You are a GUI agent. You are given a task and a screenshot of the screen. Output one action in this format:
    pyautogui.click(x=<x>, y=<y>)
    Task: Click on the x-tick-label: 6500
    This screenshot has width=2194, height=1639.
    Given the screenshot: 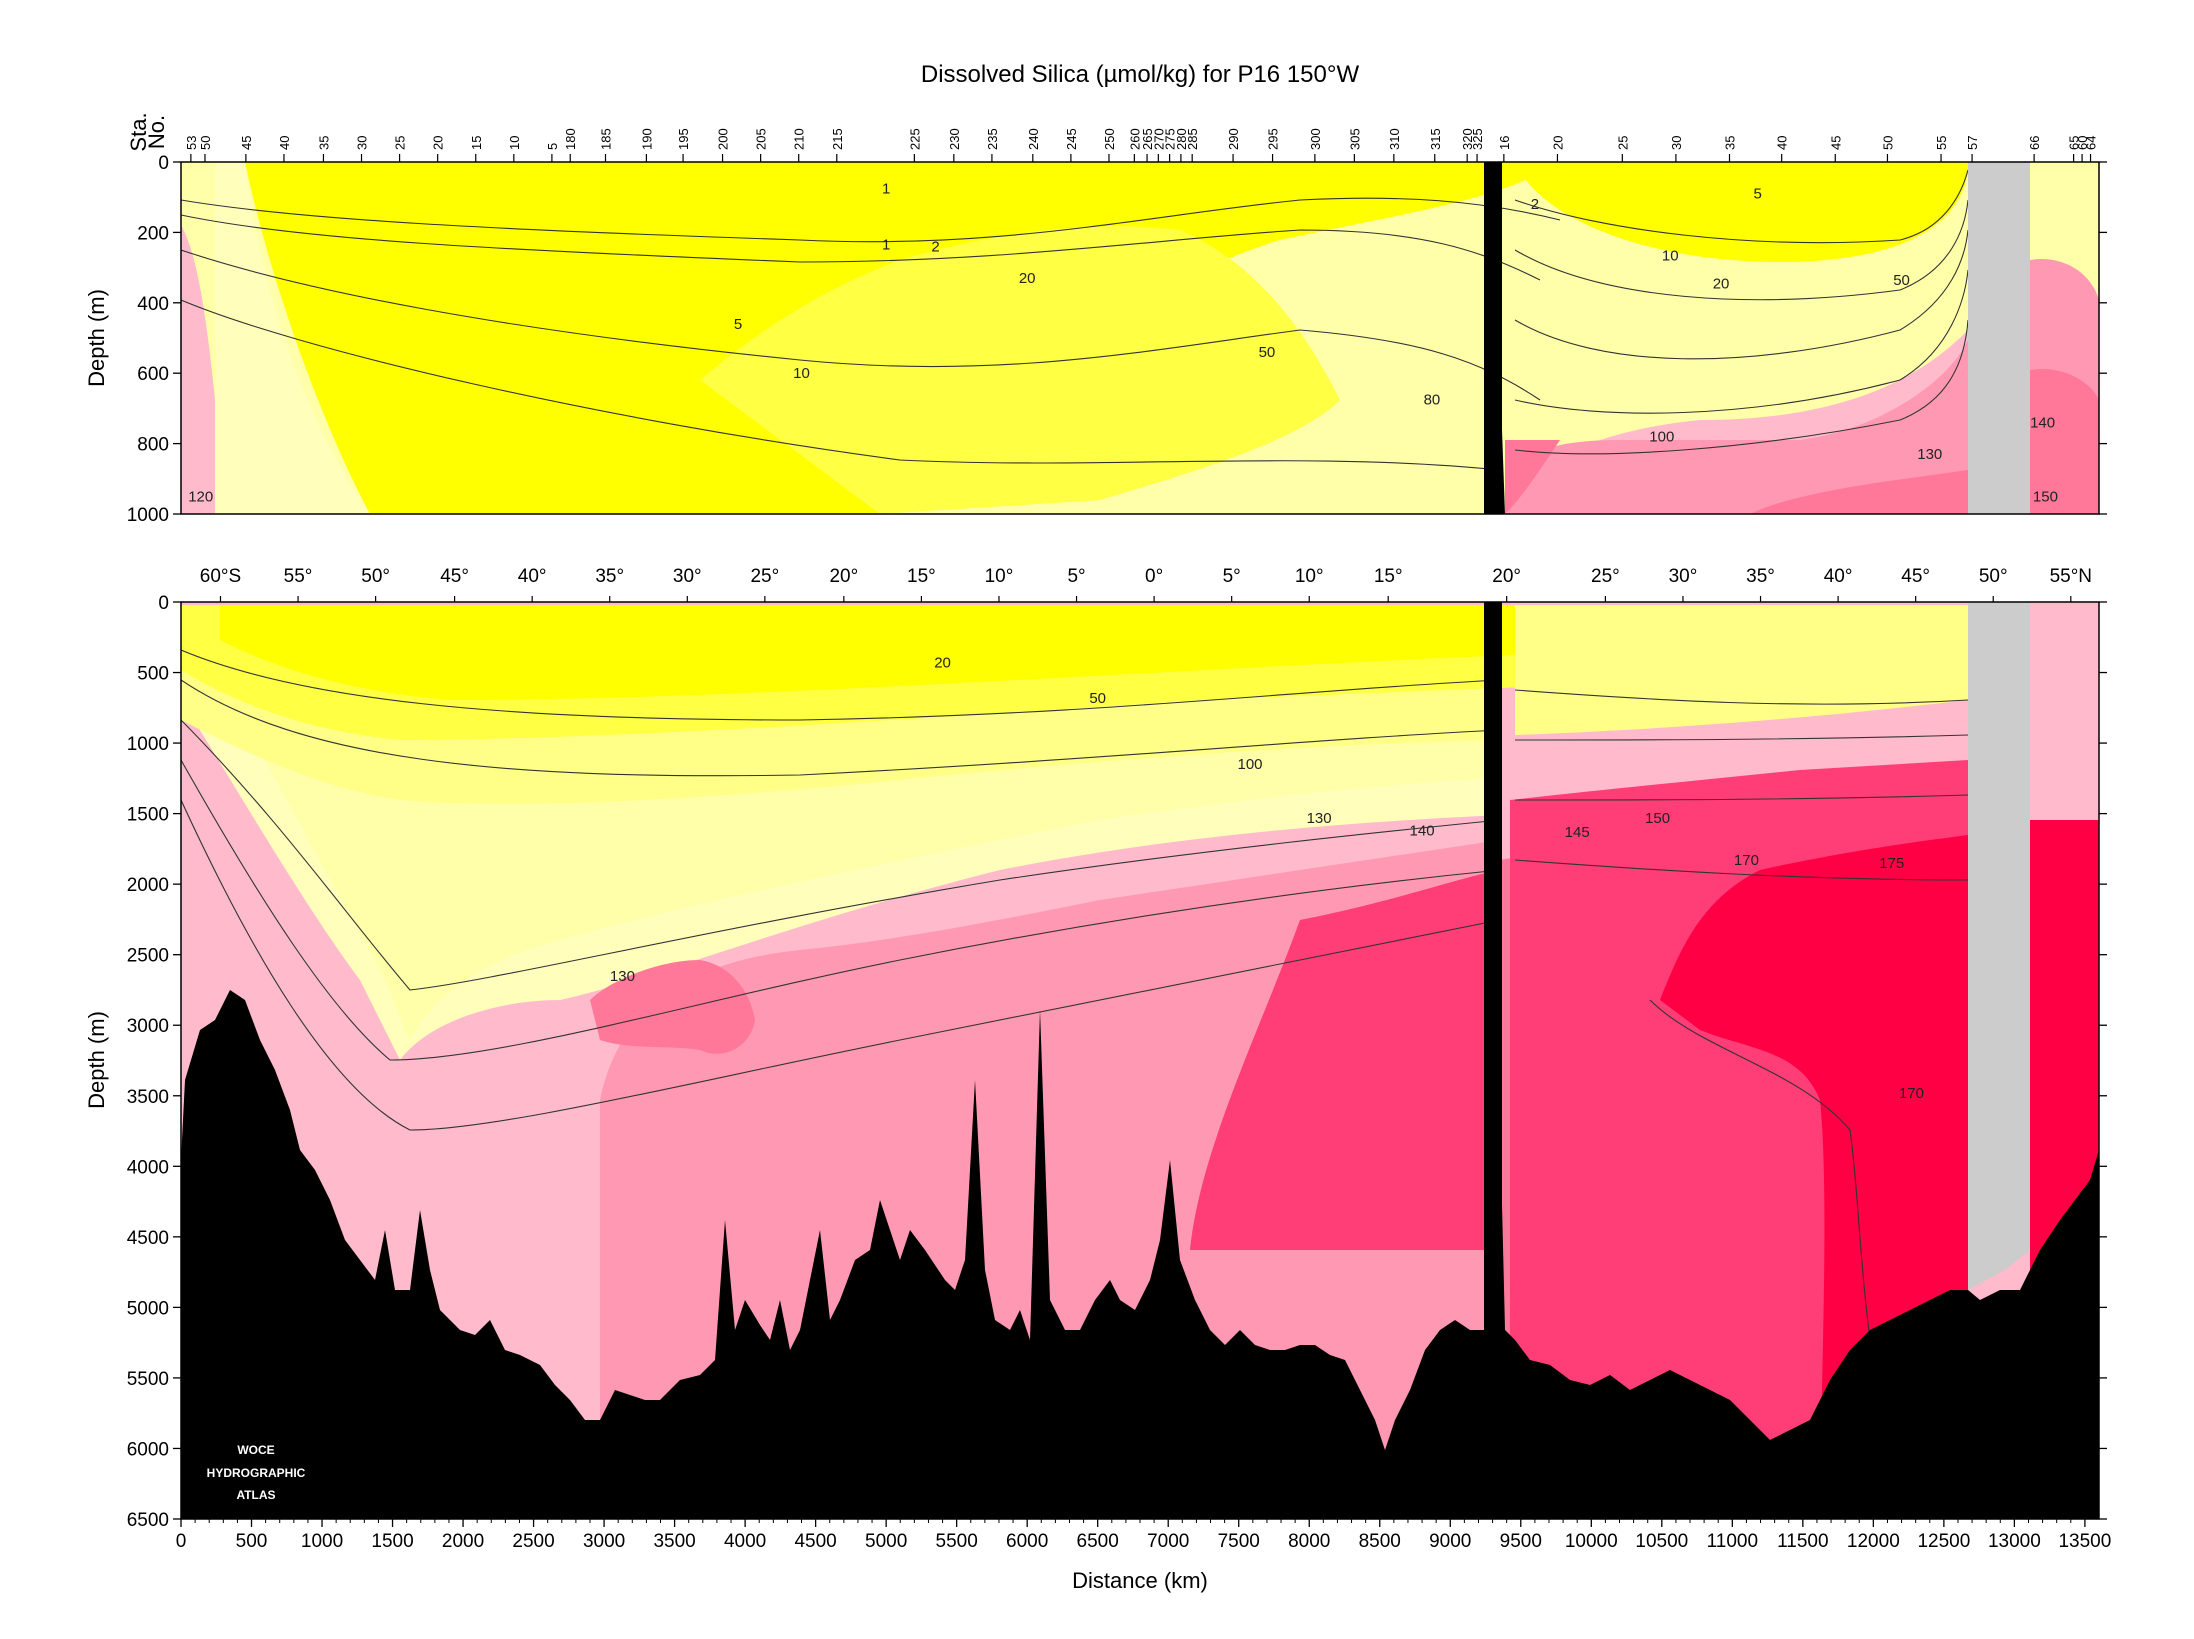 What is the action you would take?
    pyautogui.click(x=1098, y=1541)
    